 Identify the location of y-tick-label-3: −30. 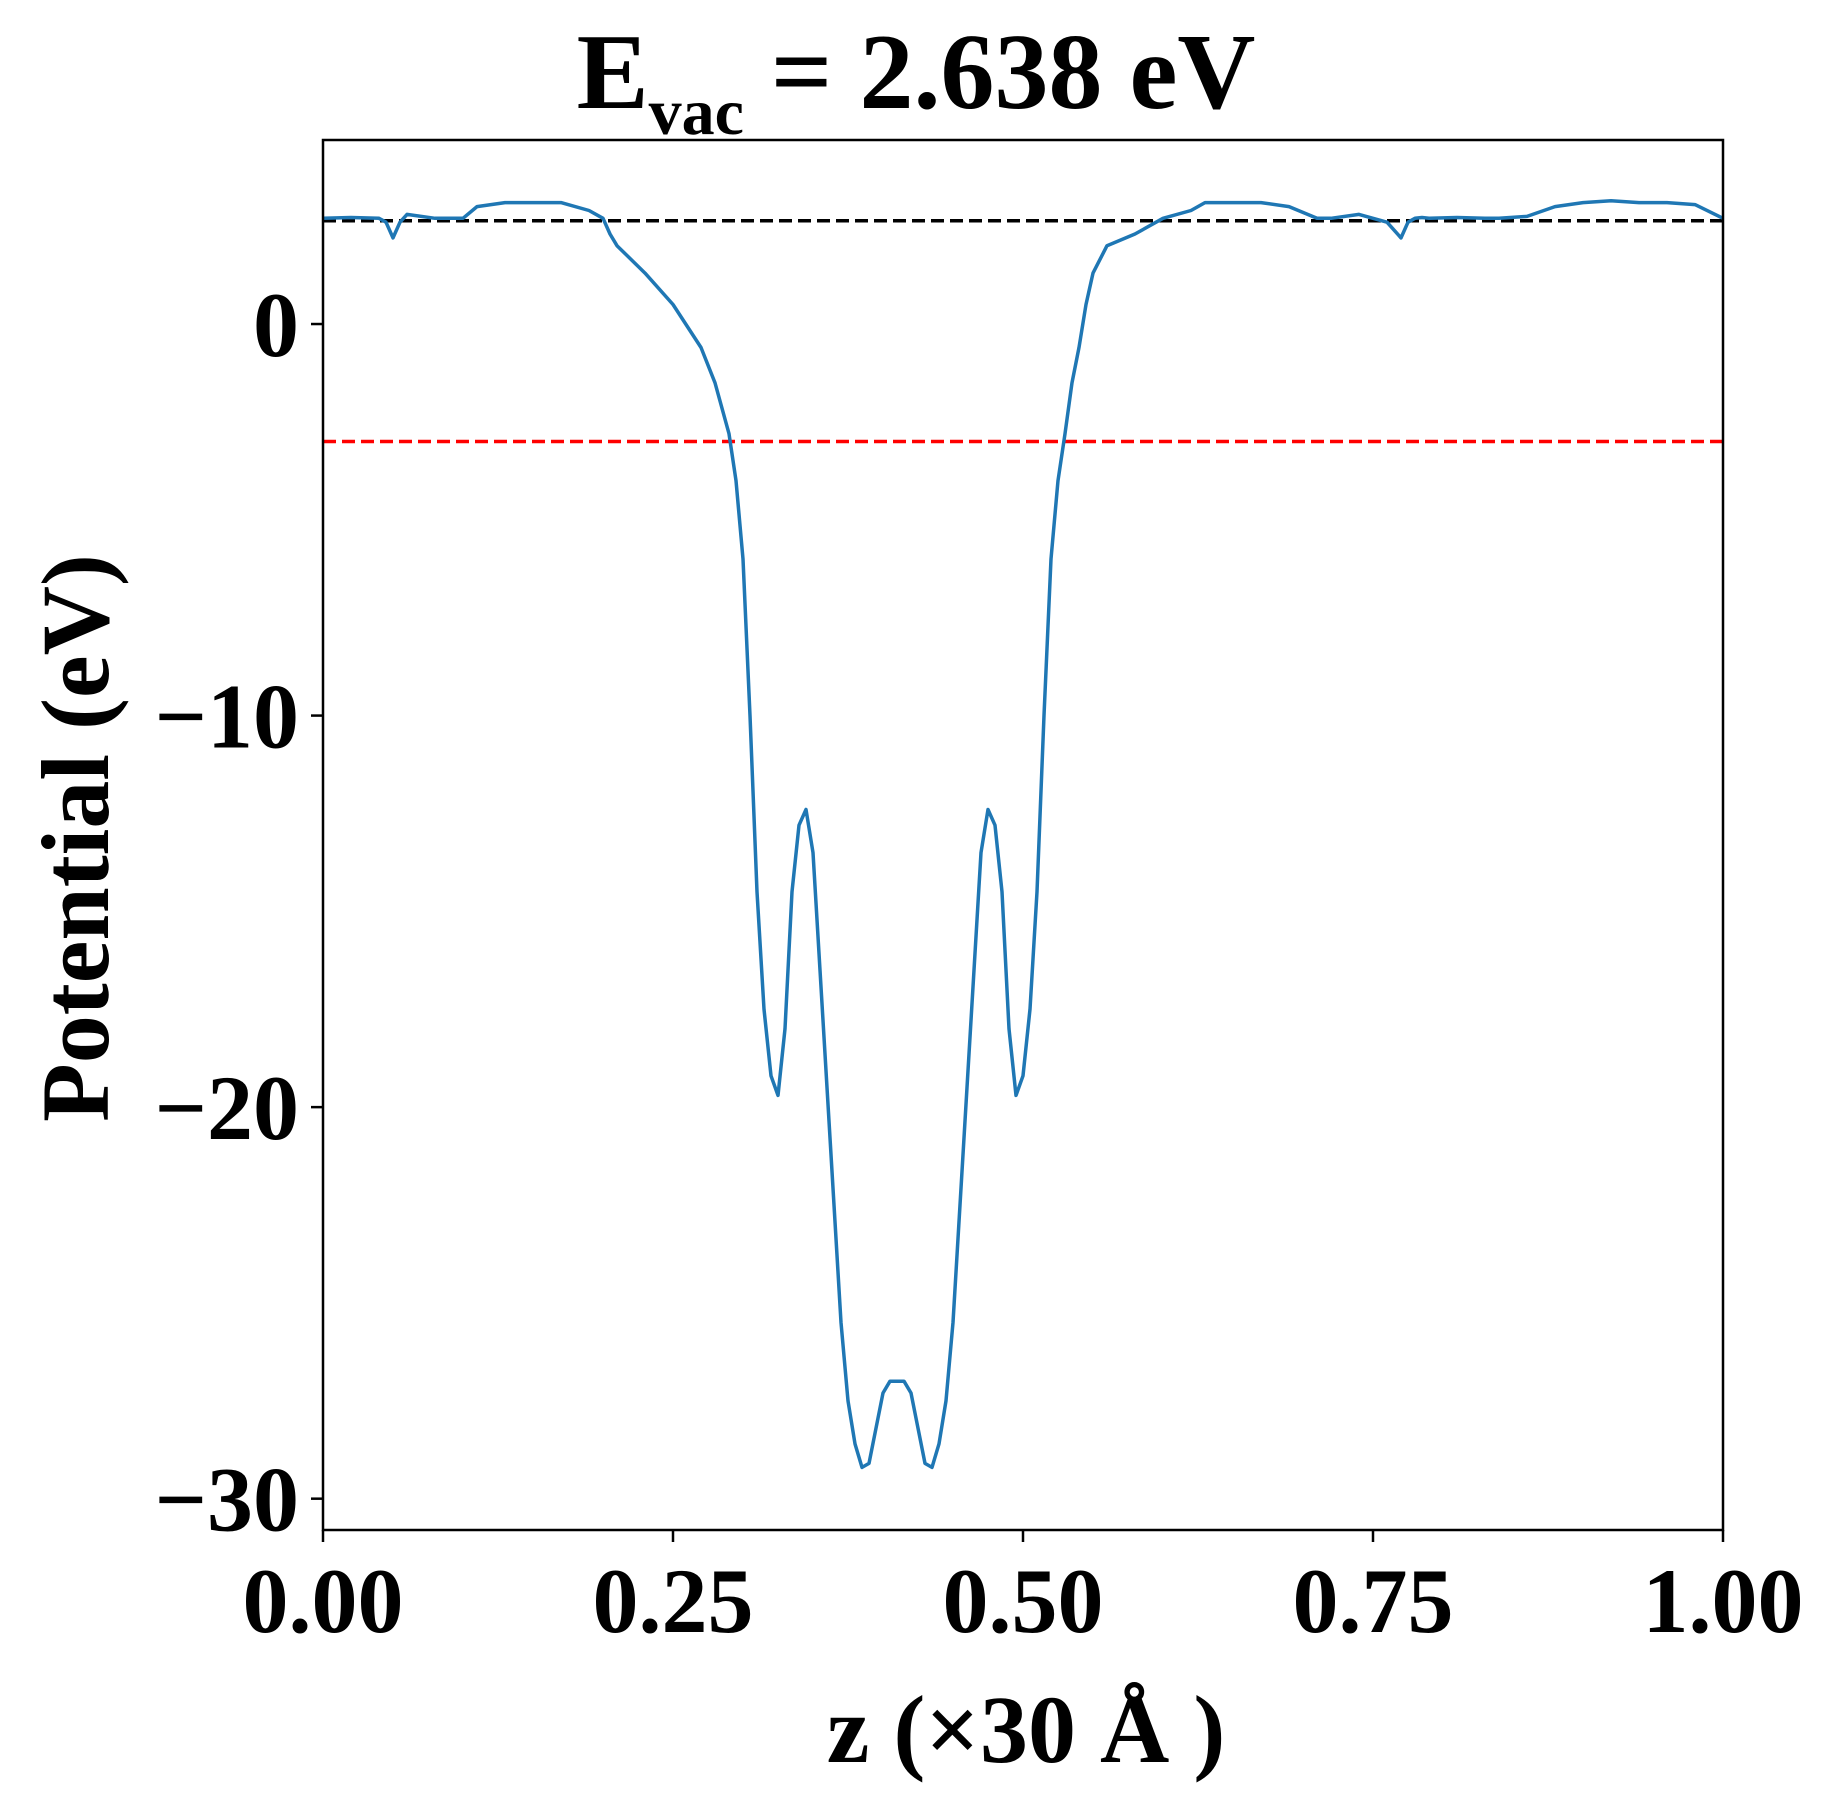
(227, 1500).